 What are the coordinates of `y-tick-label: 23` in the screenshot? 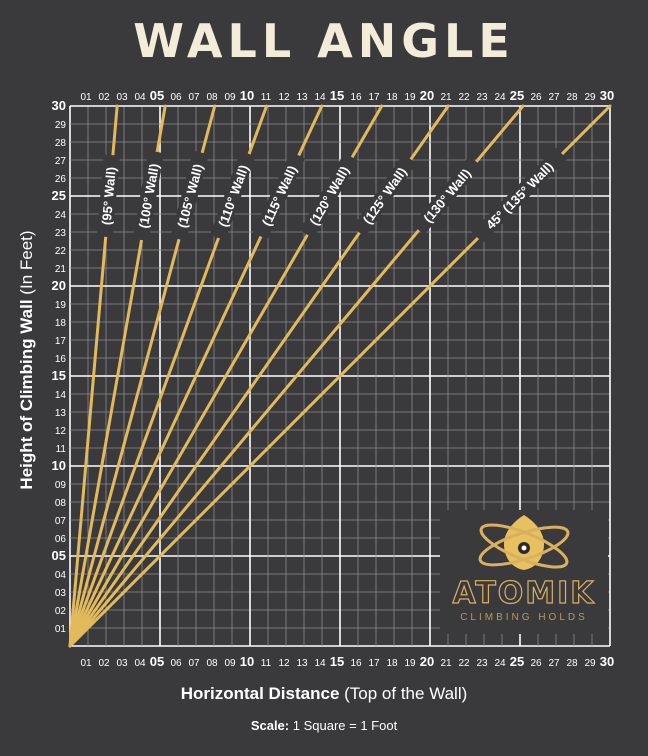 It's located at (61, 233).